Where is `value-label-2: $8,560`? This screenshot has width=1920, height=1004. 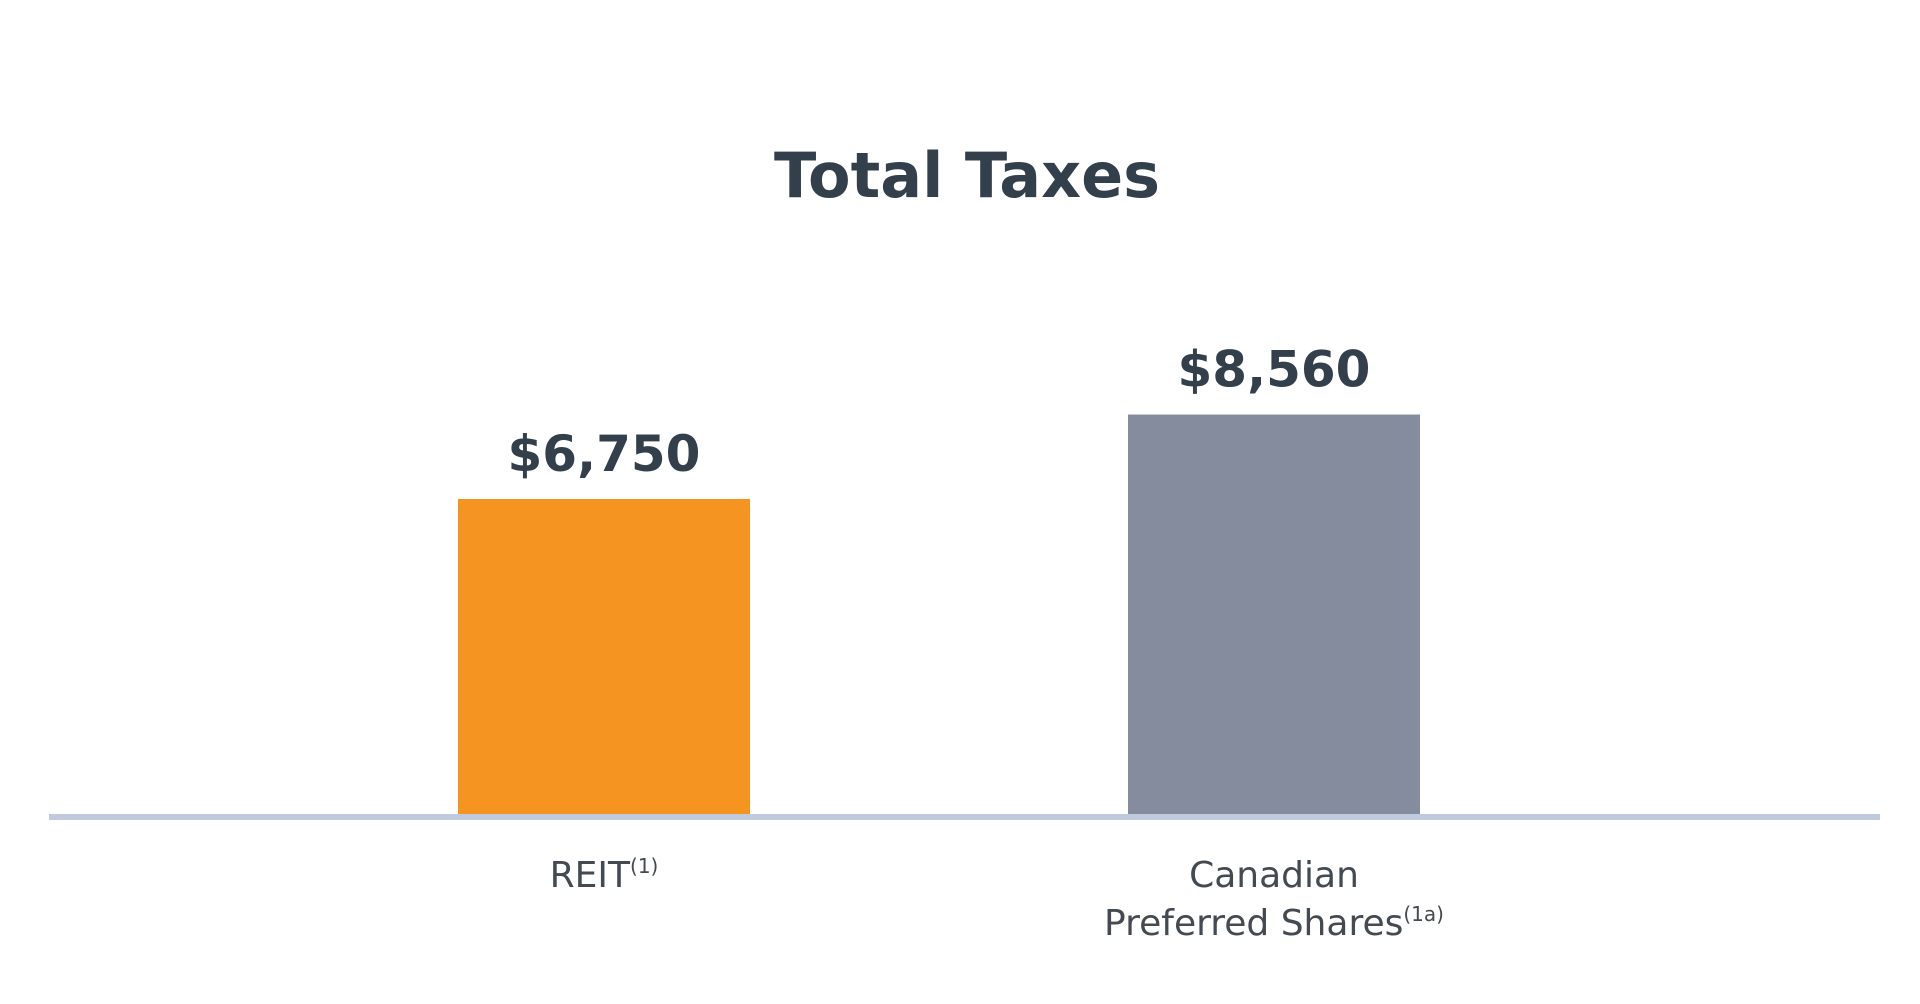 value-label-2: $8,560 is located at coordinates (1274, 370).